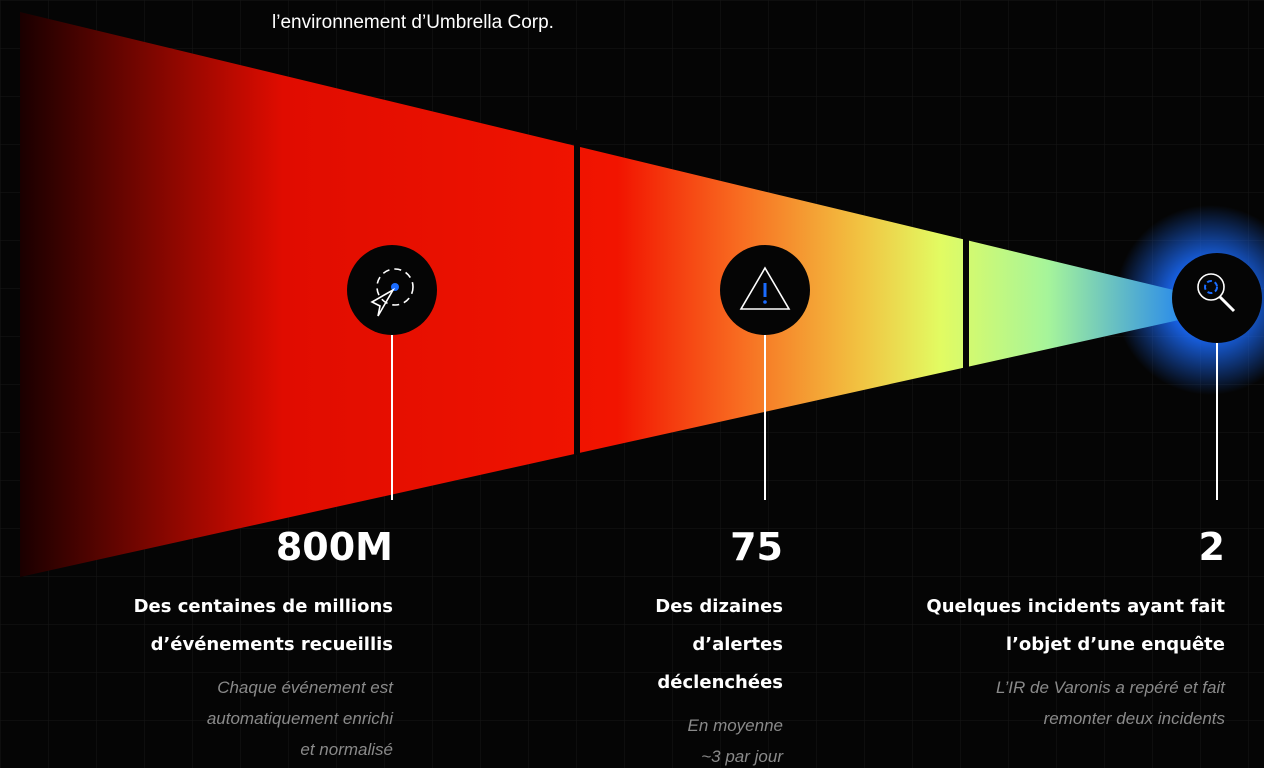  I want to click on title-line: l’objet d’une enquête, so click(1115, 644).